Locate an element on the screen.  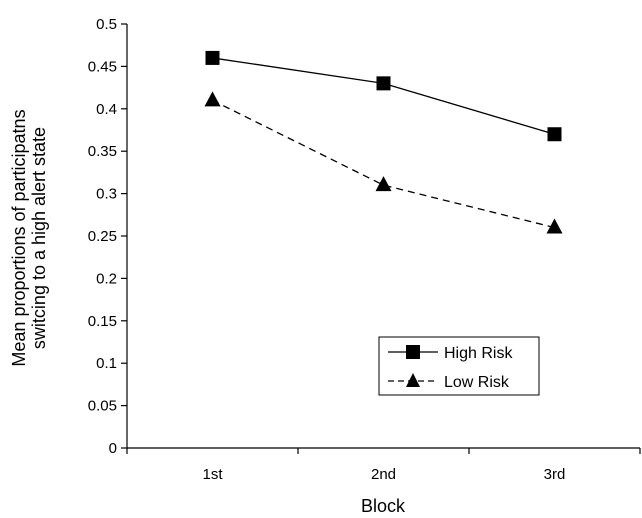
series-line-low-risk is located at coordinates (383, 164).